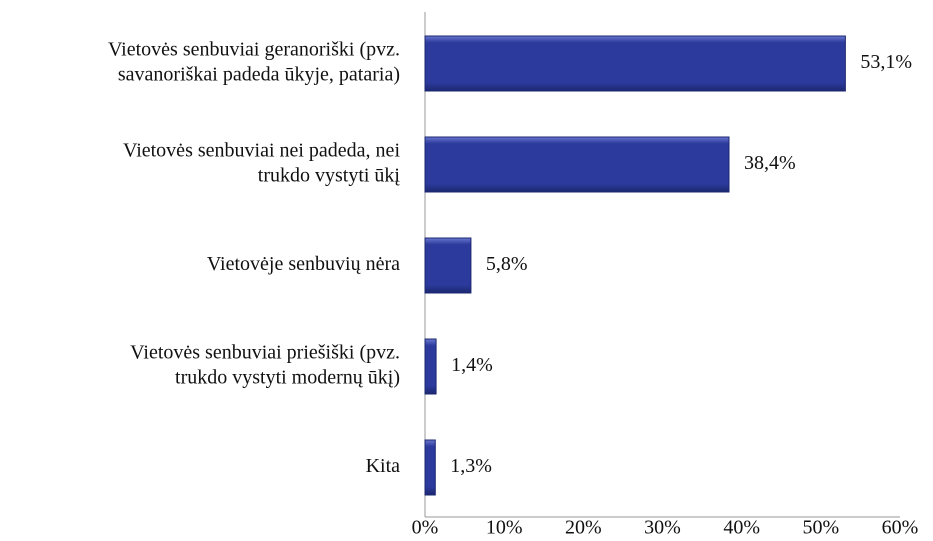 This screenshot has width=933, height=541. What do you see at coordinates (259, 75) in the screenshot?
I see `category-label: savanoriškai padeda ūkyje, pataria)` at bounding box center [259, 75].